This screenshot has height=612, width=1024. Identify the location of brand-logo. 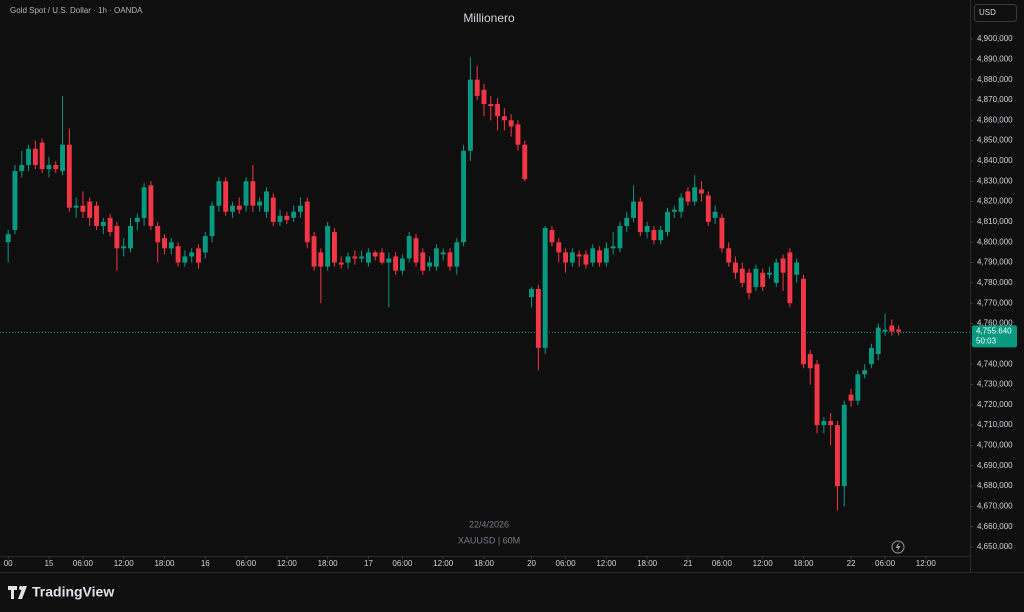
(17, 592).